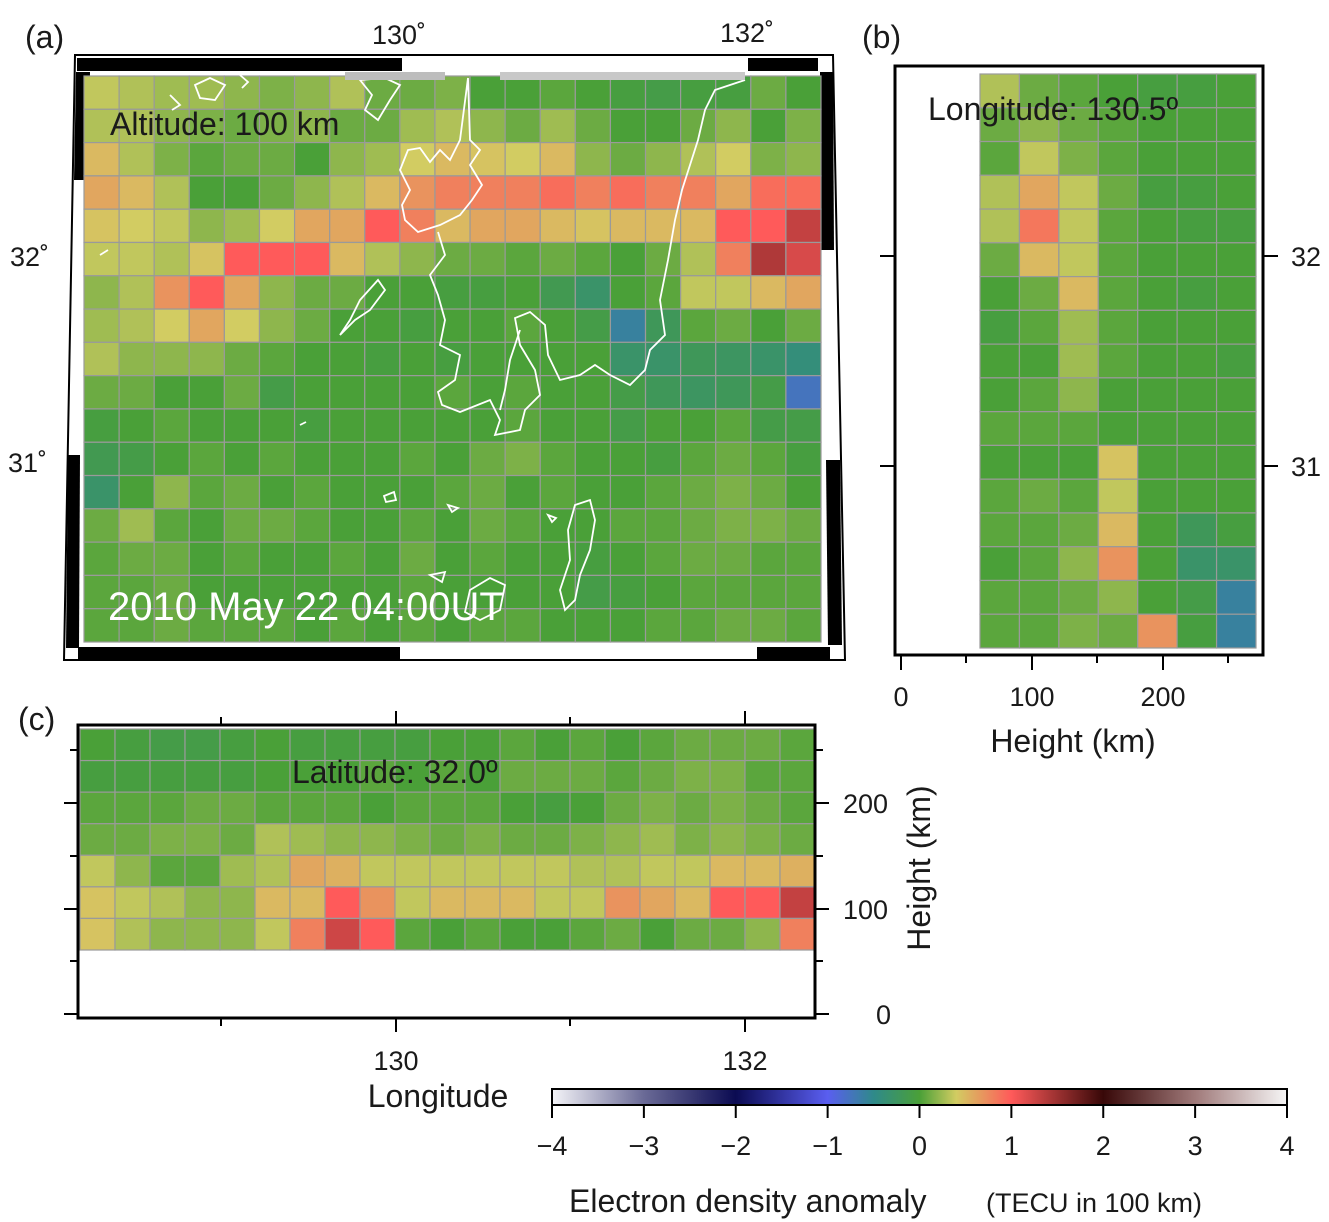 This screenshot has width=1329, height=1222. I want to click on gray-land-top, so click(545, 76).